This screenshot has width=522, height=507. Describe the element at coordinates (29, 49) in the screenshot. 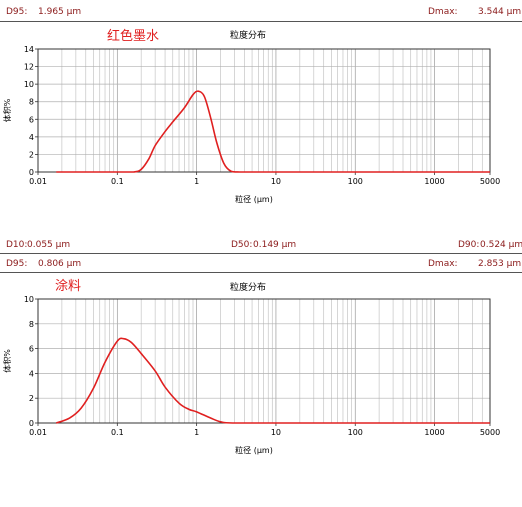

I see `y-tick-label: 14` at that location.